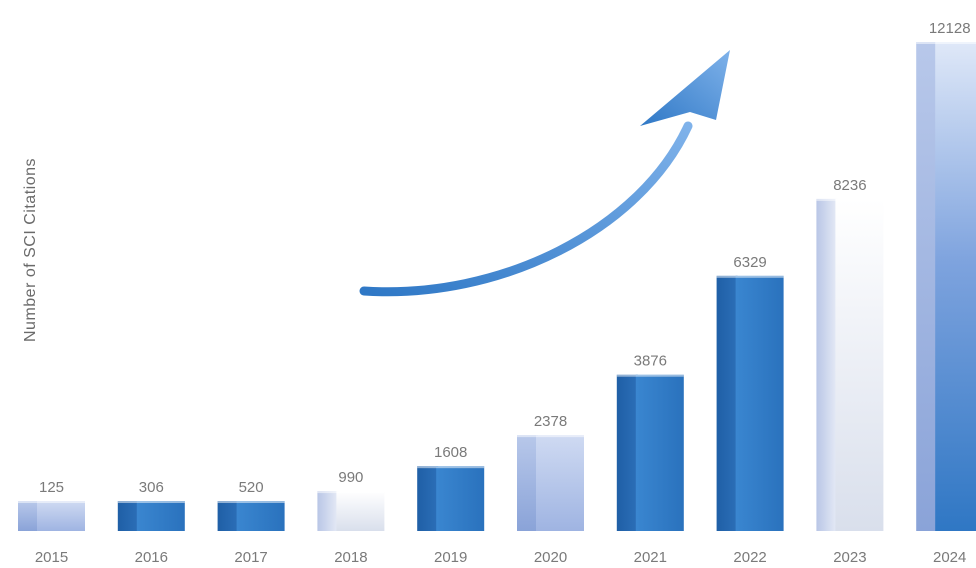 This screenshot has height=568, width=976. I want to click on y-axis-label: Number of SCI Citations, so click(30, 250).